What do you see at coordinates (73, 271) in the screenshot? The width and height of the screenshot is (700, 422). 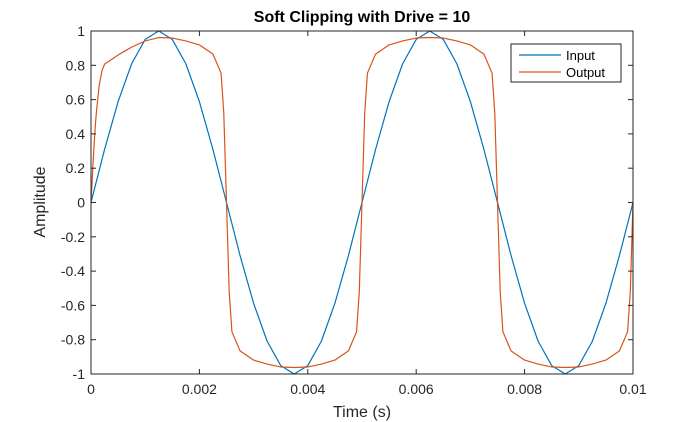 I see `y-tick-label: -0.4` at bounding box center [73, 271].